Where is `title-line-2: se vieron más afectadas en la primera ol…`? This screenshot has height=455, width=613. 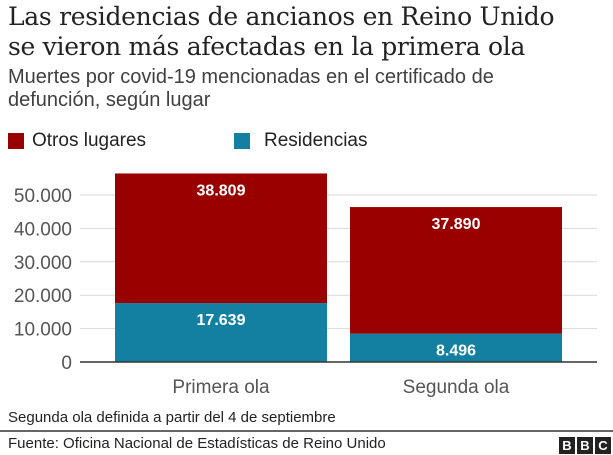
title-line-2: se vieron más afectadas en la primera ol… is located at coordinates (267, 46).